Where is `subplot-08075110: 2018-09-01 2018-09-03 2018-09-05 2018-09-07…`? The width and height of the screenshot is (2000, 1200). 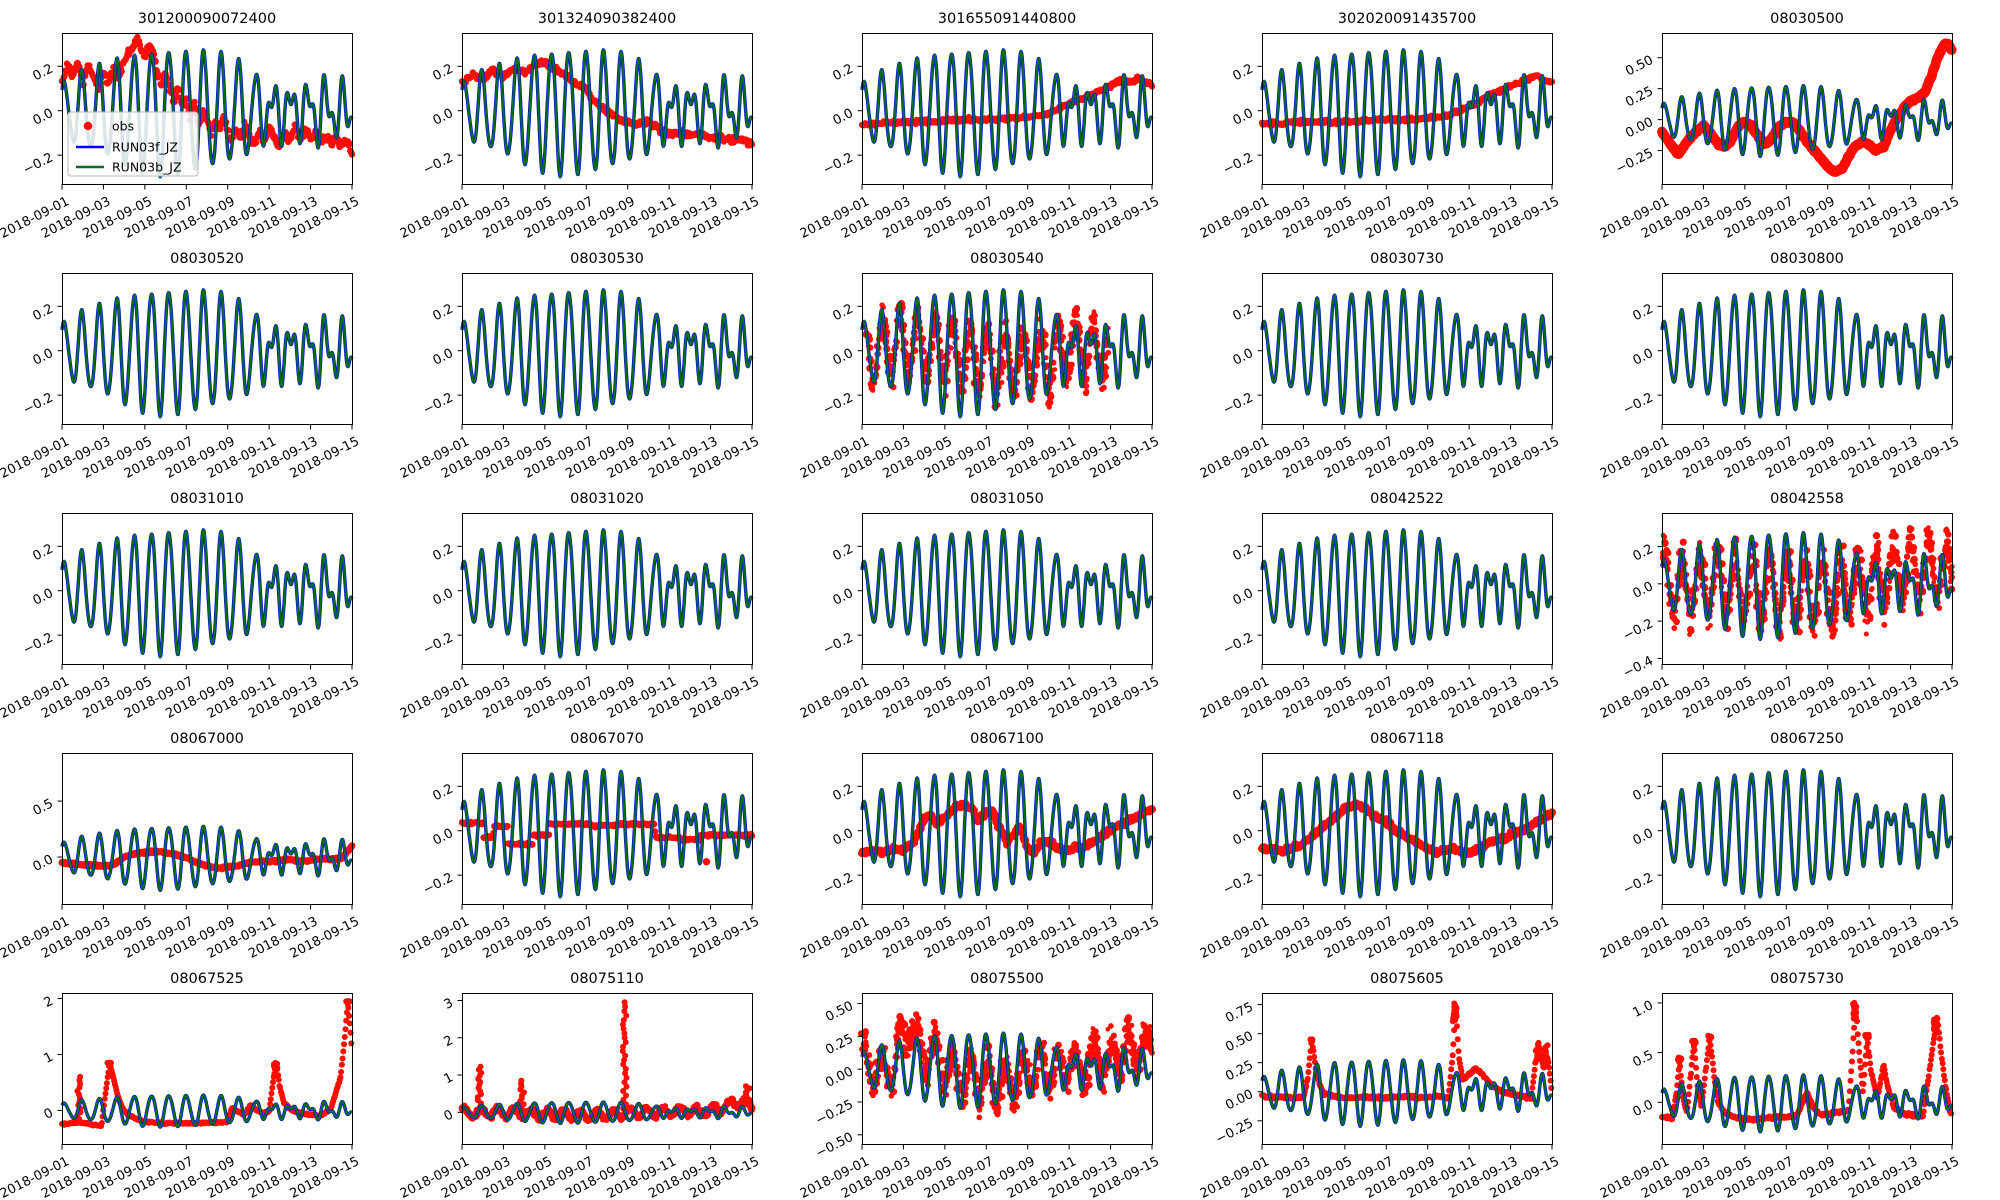 subplot-08075110: 2018-09-01 2018-09-03 2018-09-05 2018-09-07… is located at coordinates (600, 1080).